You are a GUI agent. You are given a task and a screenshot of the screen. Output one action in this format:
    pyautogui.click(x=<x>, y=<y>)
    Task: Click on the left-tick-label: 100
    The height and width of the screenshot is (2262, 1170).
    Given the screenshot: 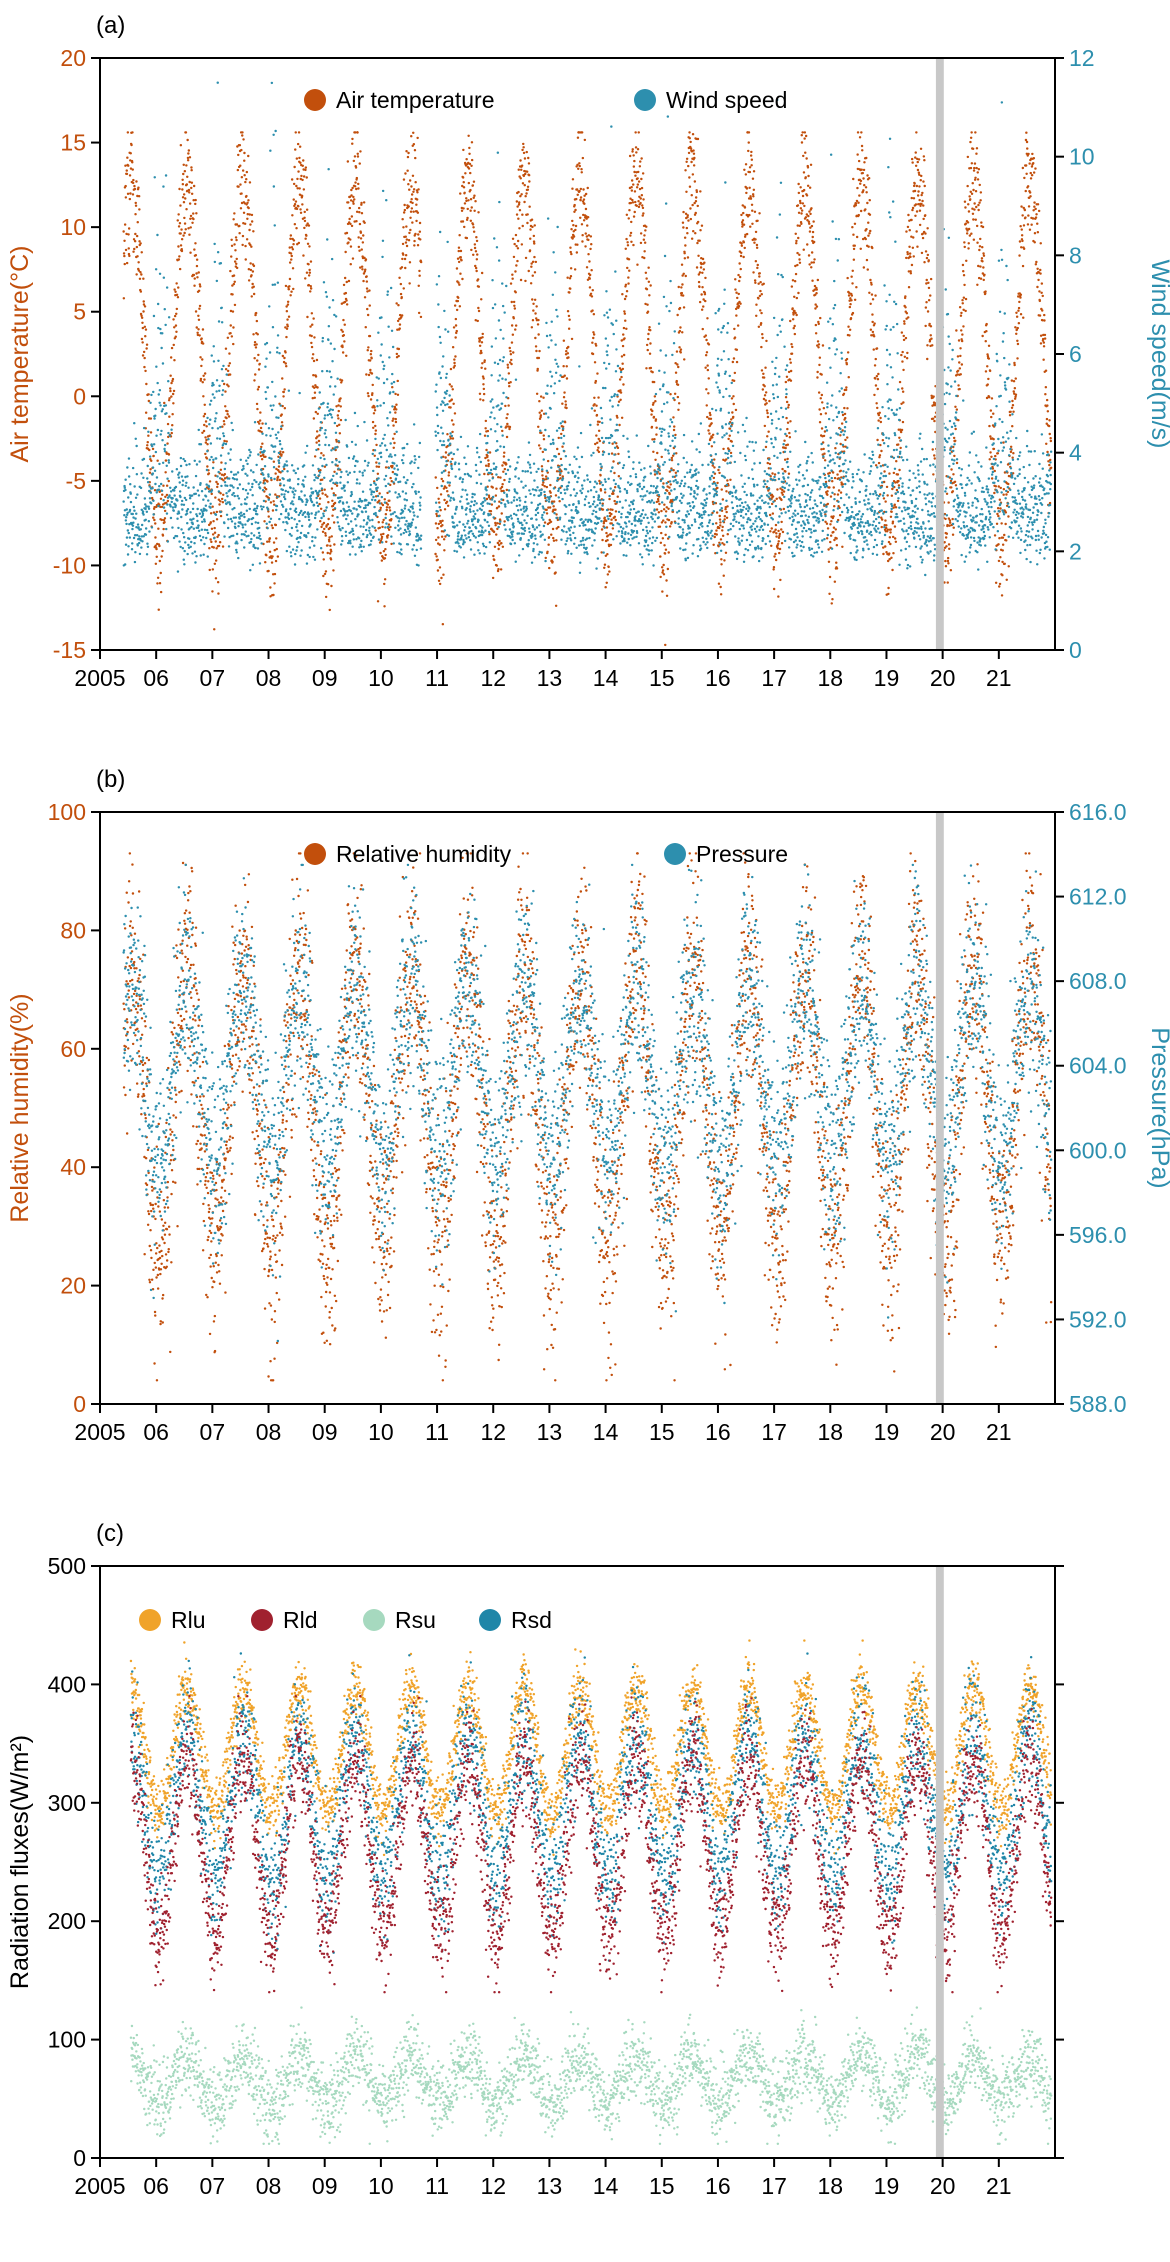 What is the action you would take?
    pyautogui.click(x=67, y=812)
    